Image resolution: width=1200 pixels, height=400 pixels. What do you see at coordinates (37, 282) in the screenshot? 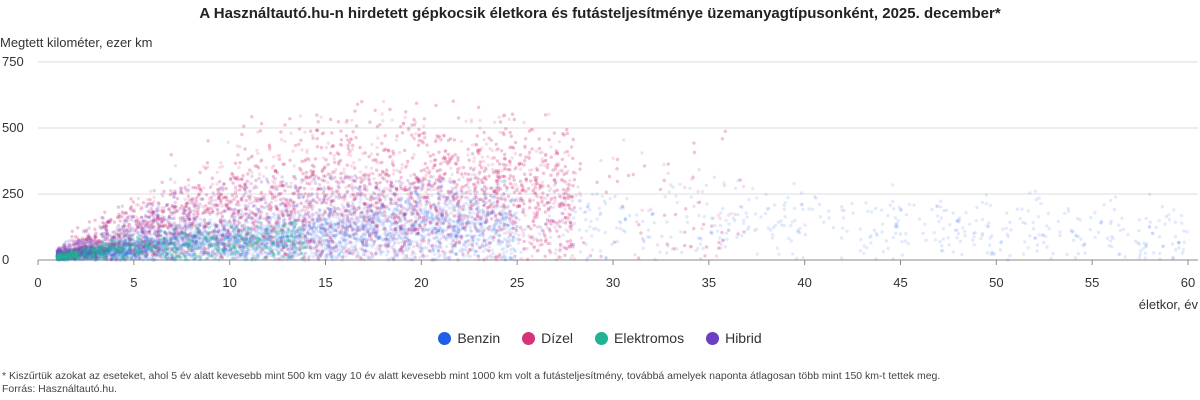
I see `x-tick-label: 0` at bounding box center [37, 282].